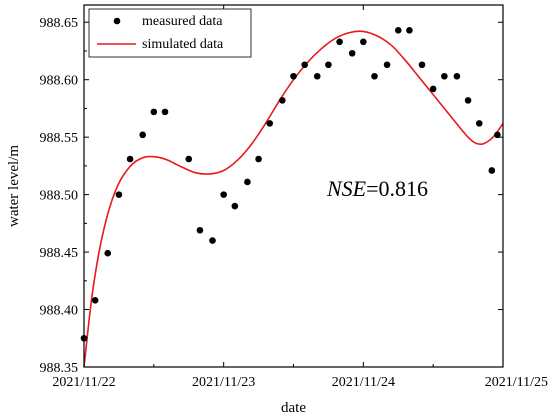 This screenshot has height=418, width=550. I want to click on legend-label-simulated: simulated data, so click(183, 44).